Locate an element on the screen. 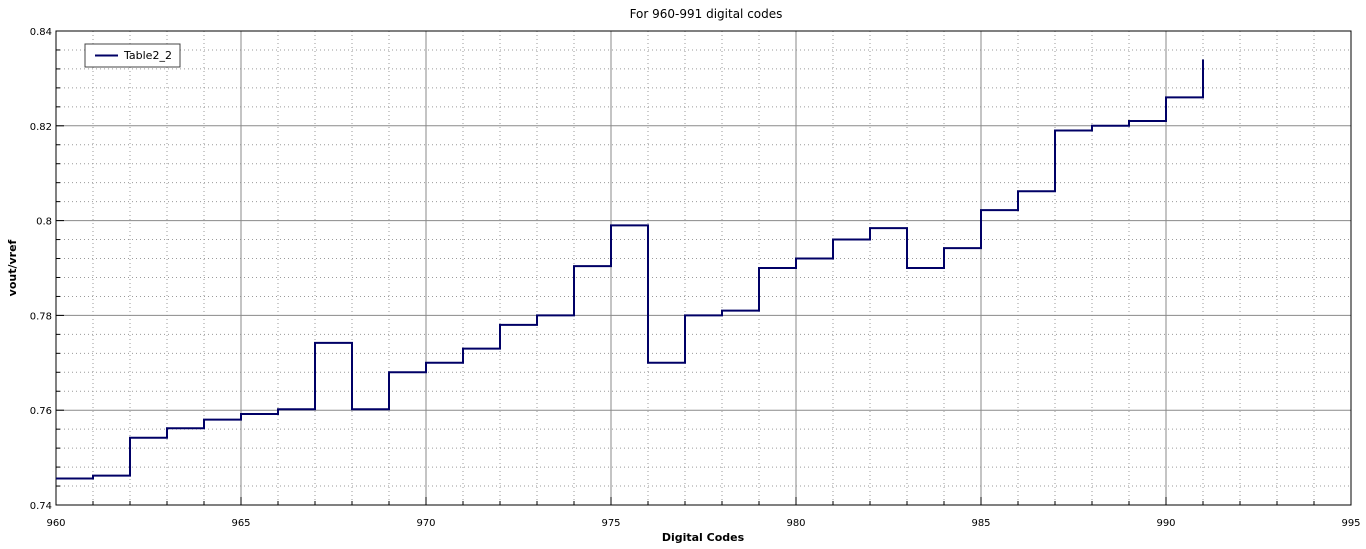 This screenshot has width=1366, height=549. x-tick-label: 990 is located at coordinates (1165, 523).